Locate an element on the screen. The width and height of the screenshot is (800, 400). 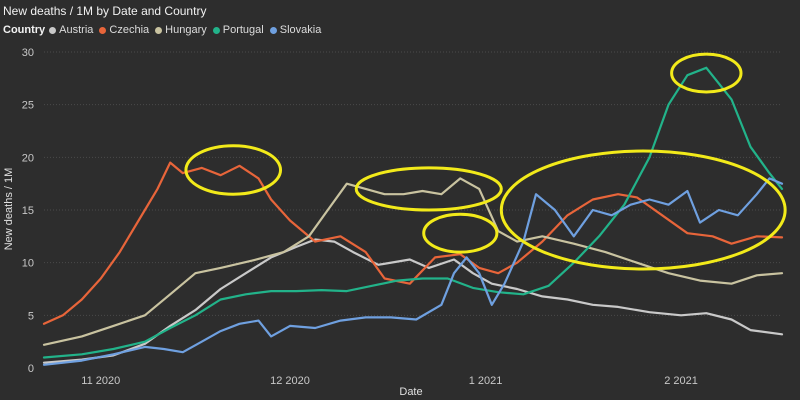
y-tick-label: 10 is located at coordinates (28, 264).